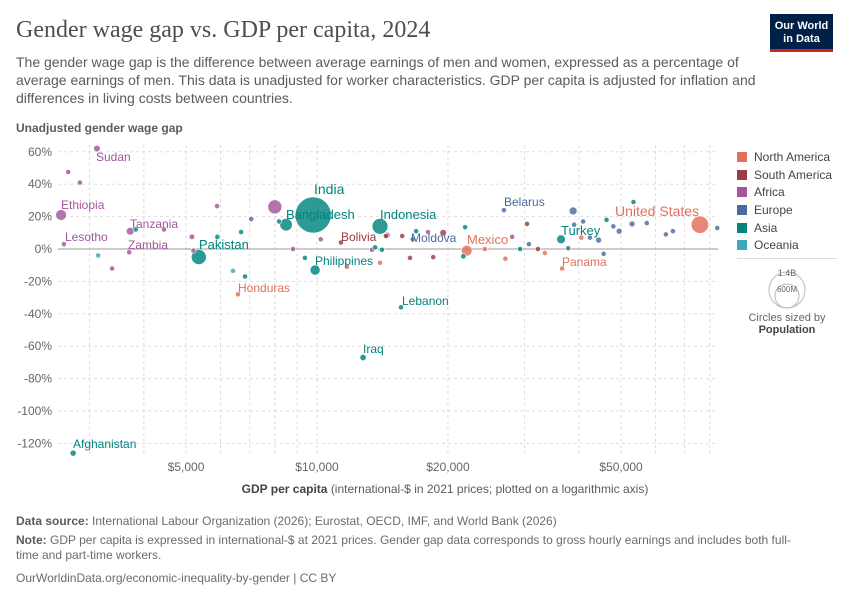  Describe the element at coordinates (699, 224) in the screenshot. I see `data-point-united-states` at that location.